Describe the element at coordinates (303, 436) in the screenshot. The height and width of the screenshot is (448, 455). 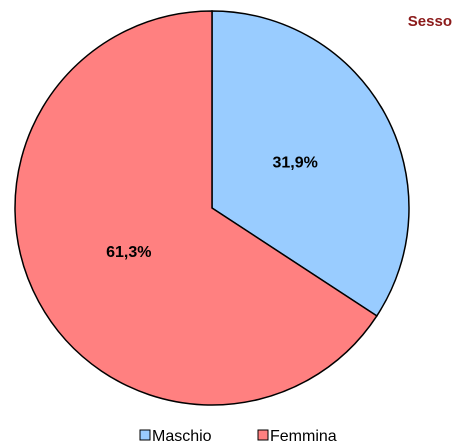
I see `legend-label: Femmina` at that location.